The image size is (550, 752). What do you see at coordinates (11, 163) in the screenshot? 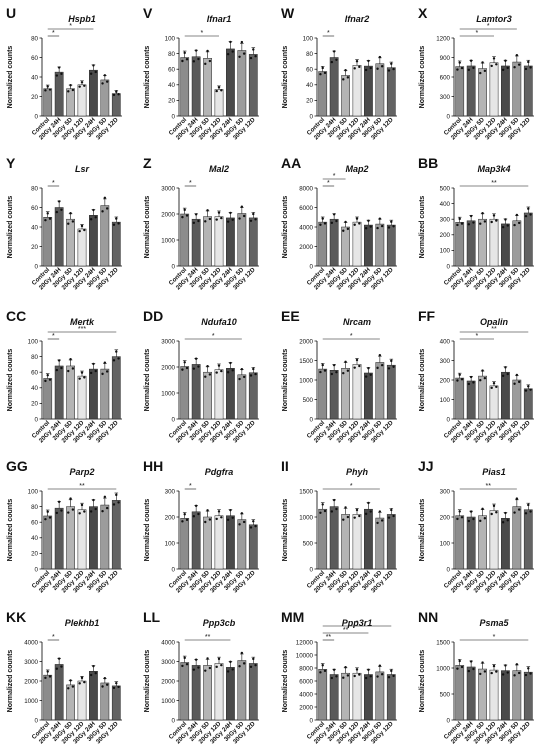
I see `panel-letter: Y` at bounding box center [11, 163].